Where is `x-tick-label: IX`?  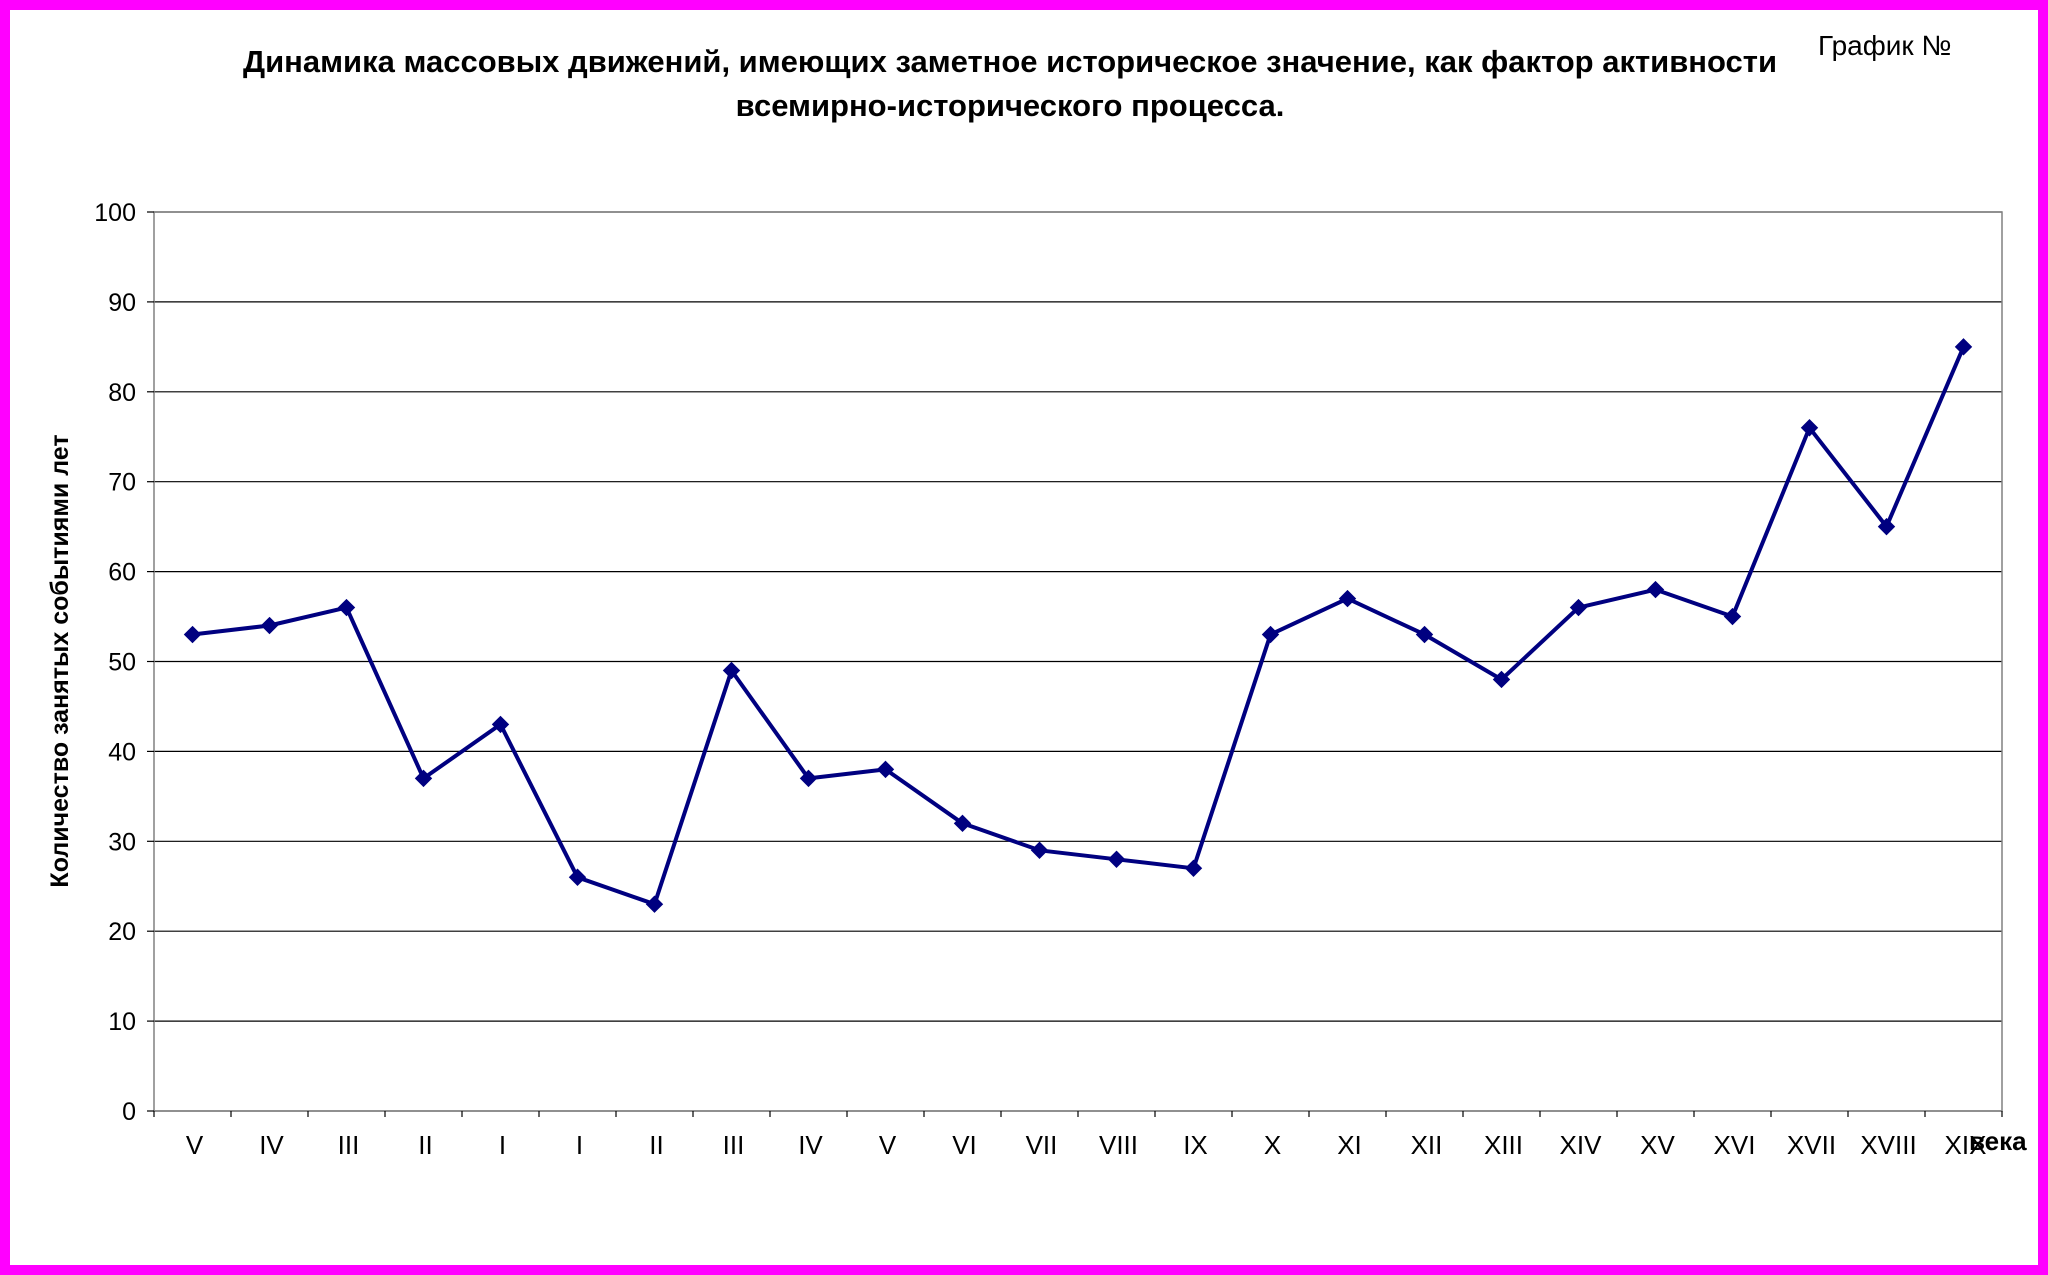 x-tick-label: IX is located at coordinates (1195, 1145).